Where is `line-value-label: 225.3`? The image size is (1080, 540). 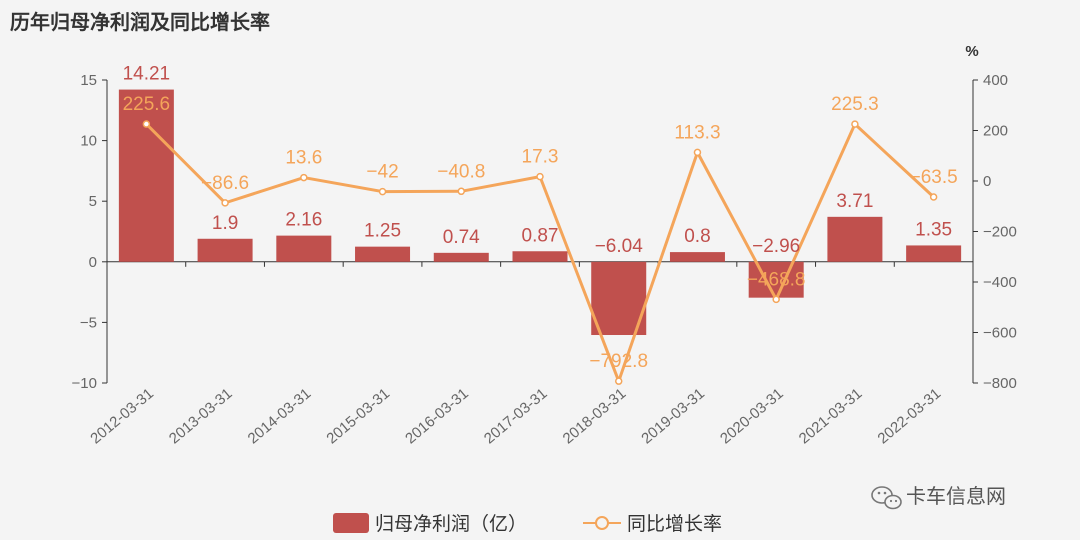
line-value-label: 225.3 is located at coordinates (855, 104).